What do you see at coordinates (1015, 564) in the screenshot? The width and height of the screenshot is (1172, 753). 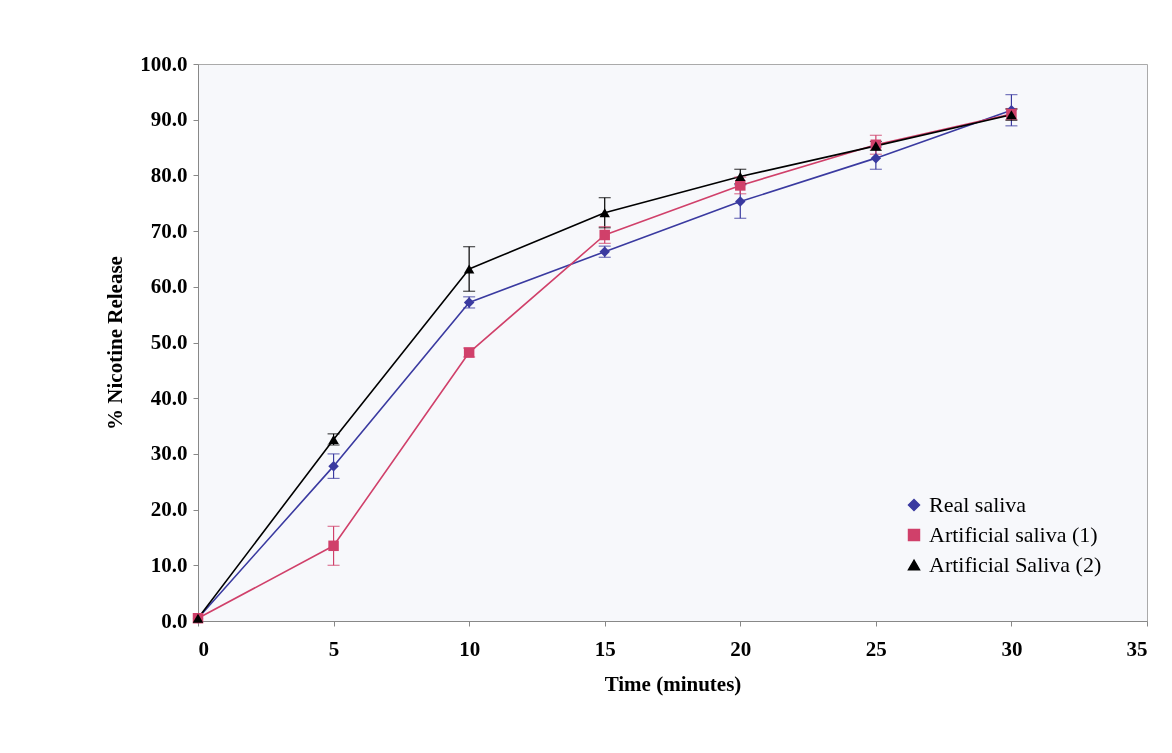 I see `legend-label: Artificial Saliva (2)` at bounding box center [1015, 564].